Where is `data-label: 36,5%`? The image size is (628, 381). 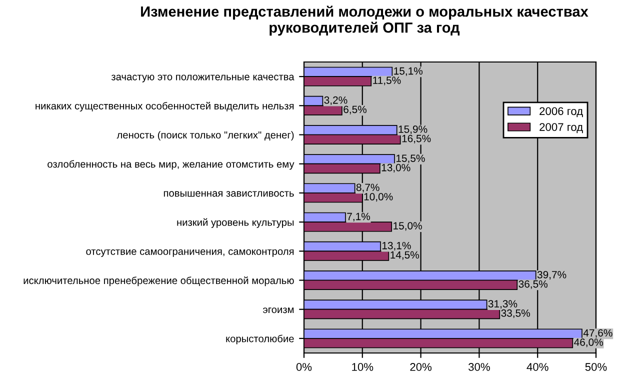
data-label: 36,5% is located at coordinates (533, 284).